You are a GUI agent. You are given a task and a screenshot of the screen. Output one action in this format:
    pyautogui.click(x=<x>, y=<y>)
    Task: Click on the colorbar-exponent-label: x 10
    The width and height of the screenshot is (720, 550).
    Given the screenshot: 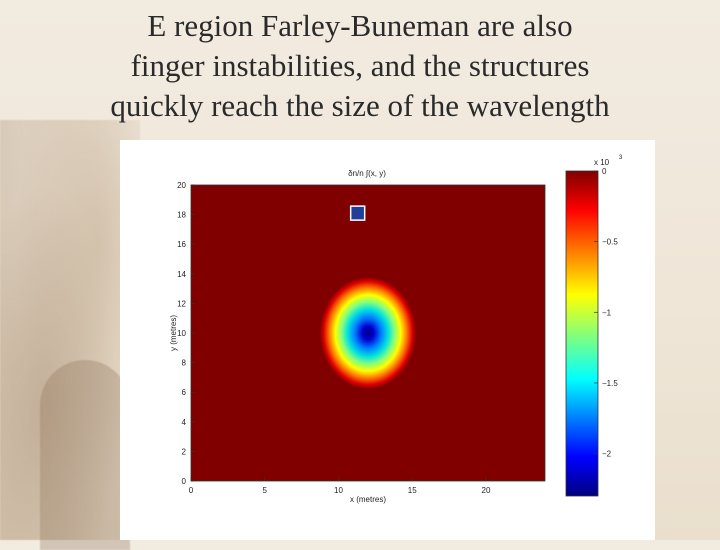 What is the action you would take?
    pyautogui.click(x=602, y=162)
    